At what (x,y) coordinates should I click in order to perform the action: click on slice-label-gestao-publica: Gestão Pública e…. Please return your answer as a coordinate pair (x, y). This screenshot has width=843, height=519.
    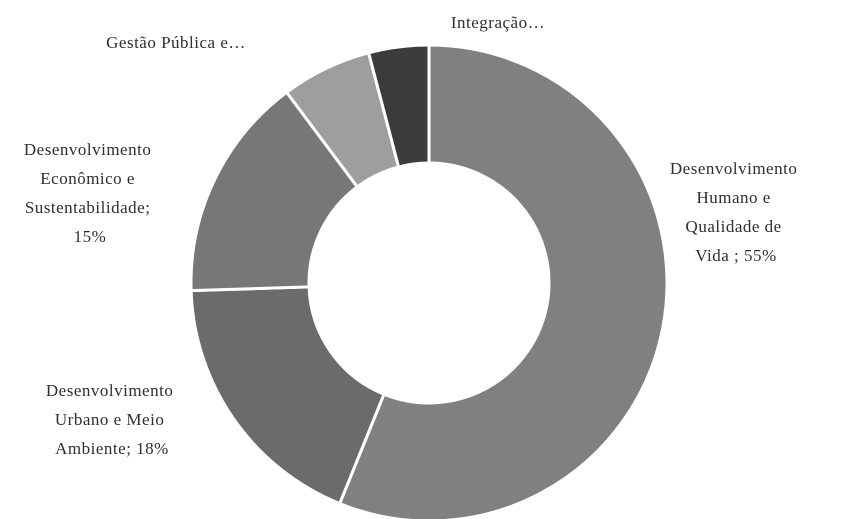
    Looking at the image, I should click on (176, 42).